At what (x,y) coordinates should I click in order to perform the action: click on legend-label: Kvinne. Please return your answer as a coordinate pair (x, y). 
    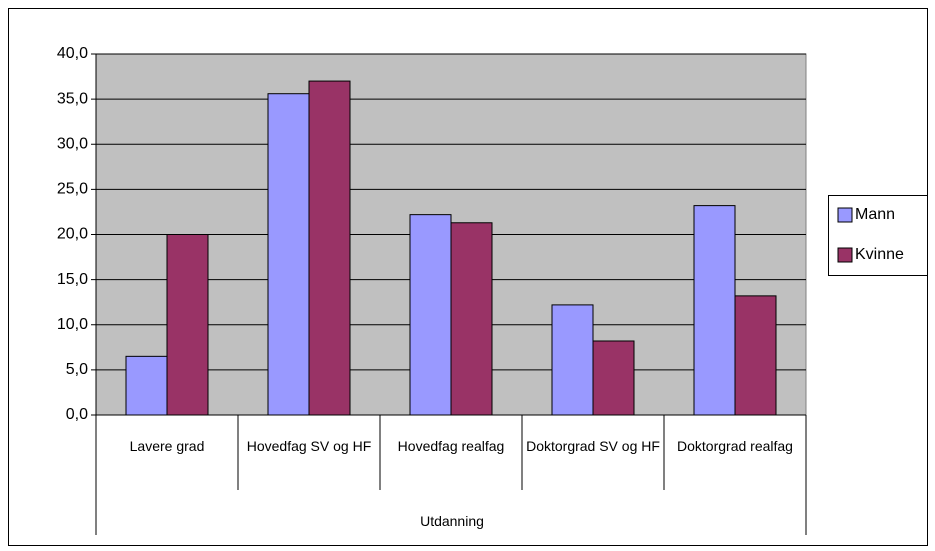
    Looking at the image, I should click on (879, 254).